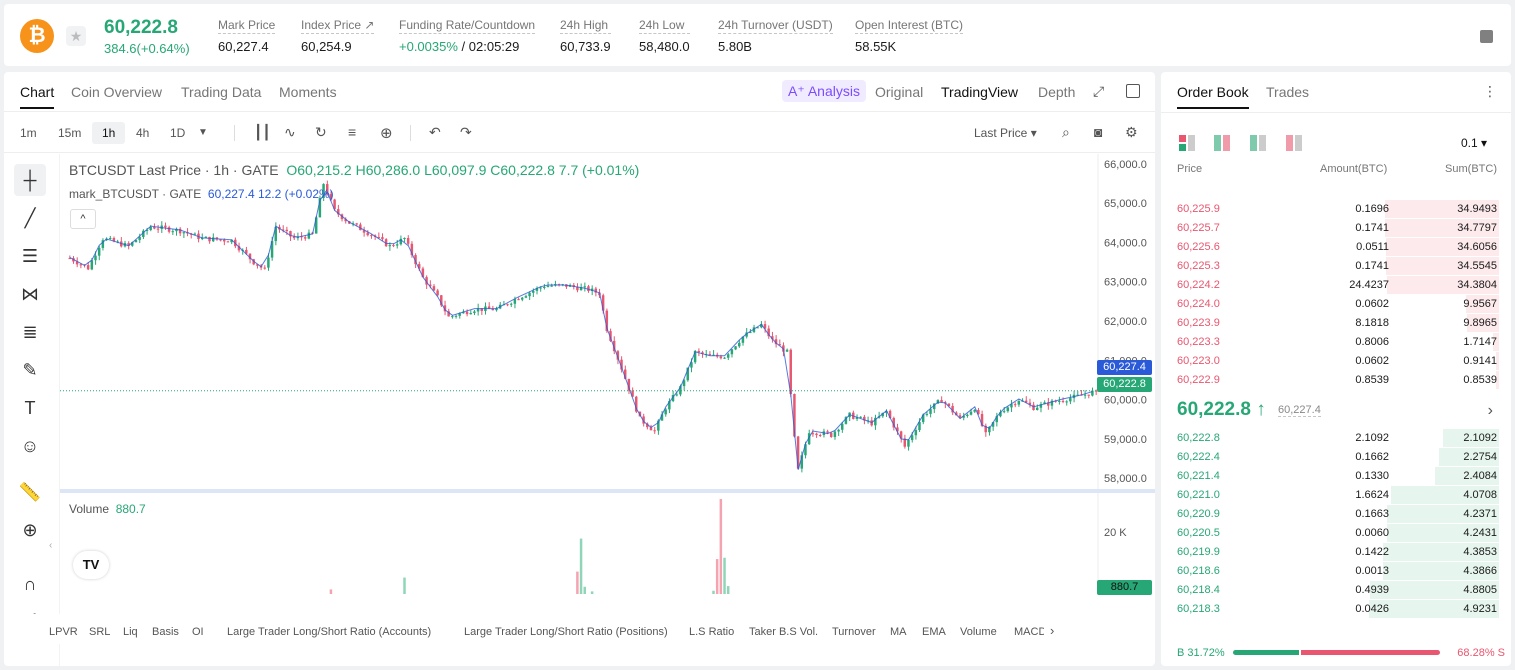  Describe the element at coordinates (1029, 632) in the screenshot. I see `indicator-macd: MACD` at that location.